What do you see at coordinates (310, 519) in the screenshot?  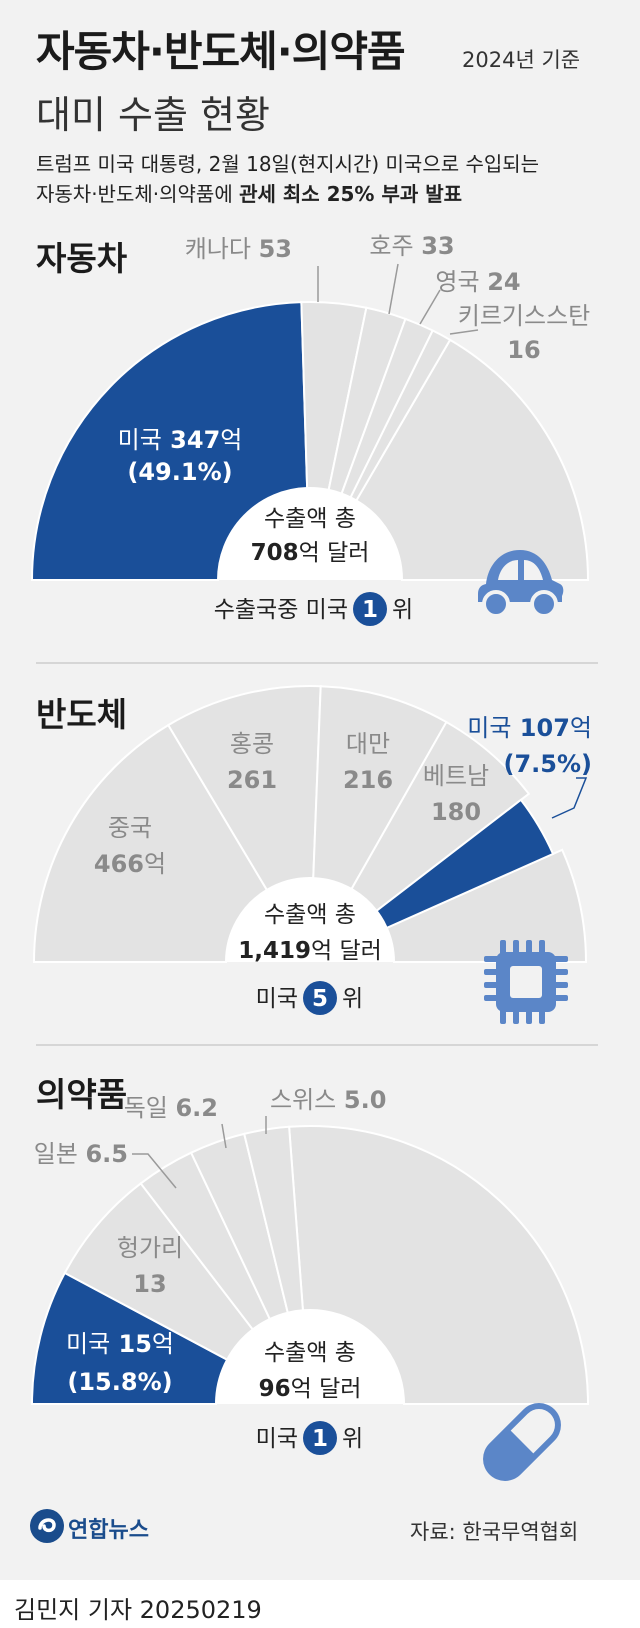 I see `chart-0-total-label: 수출액 총` at bounding box center [310, 519].